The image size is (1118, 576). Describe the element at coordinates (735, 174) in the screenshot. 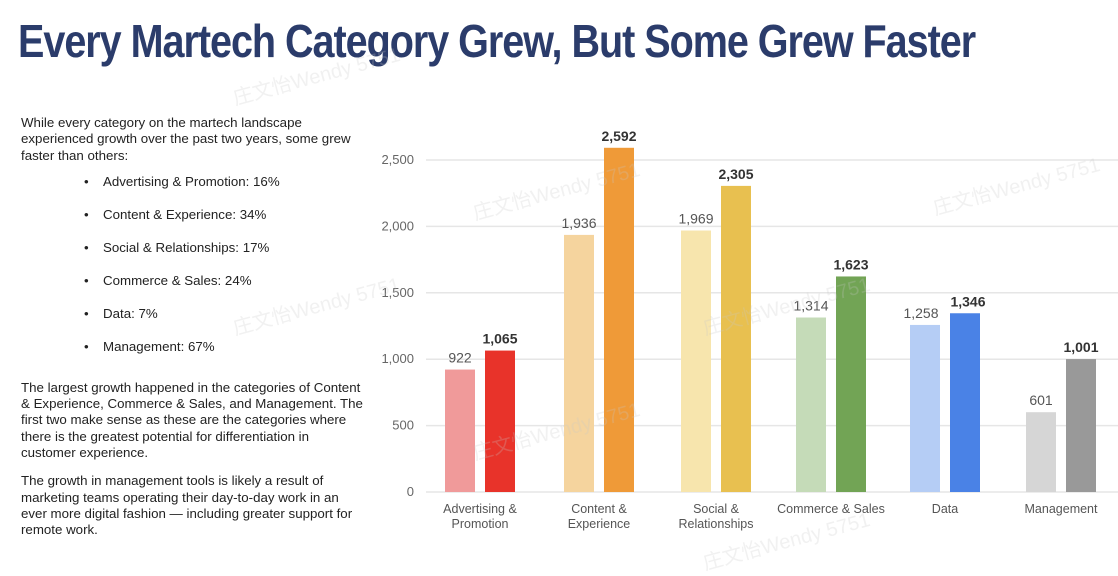

I see `data-label: 2,305` at that location.